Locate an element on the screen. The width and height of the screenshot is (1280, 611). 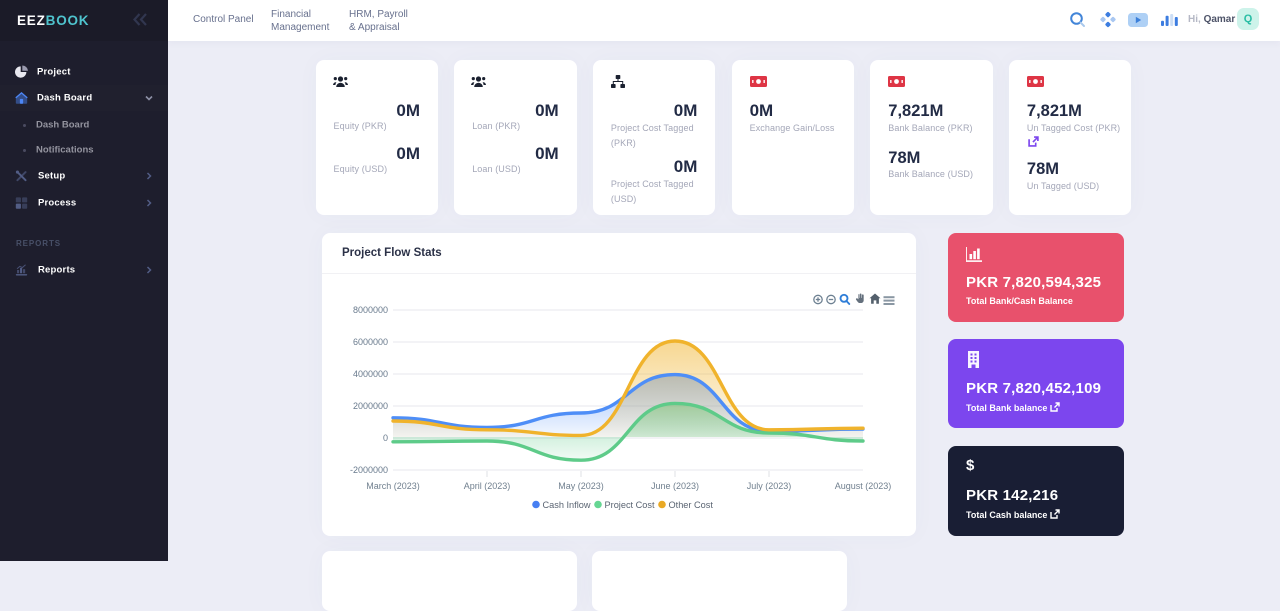
svg-text: July (2023) is located at coordinates (769, 486).